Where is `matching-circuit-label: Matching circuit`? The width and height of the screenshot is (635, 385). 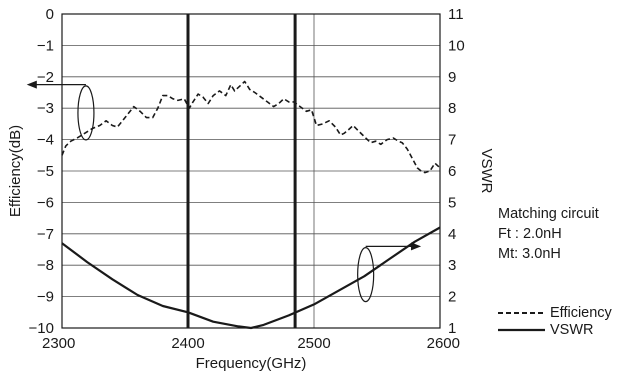
matching-circuit-label: Matching circuit is located at coordinates (548, 214).